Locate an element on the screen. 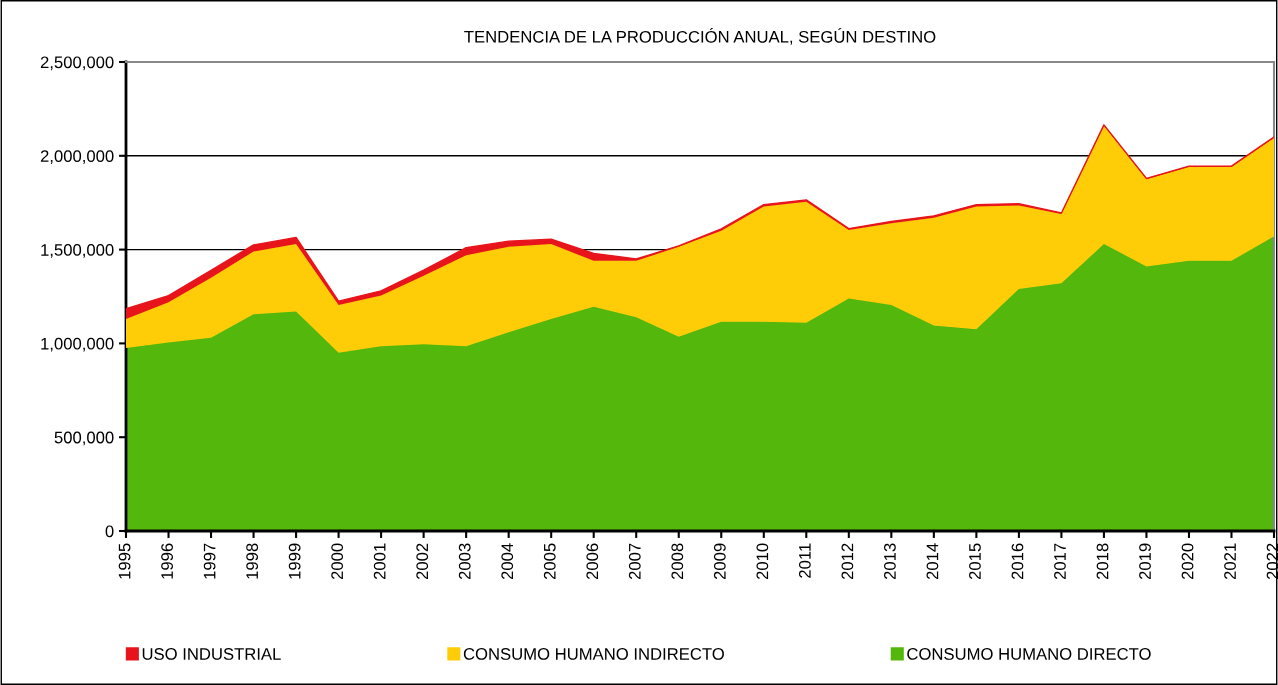 This screenshot has height=685, width=1278. x-tick-label: 1995 is located at coordinates (124, 561).